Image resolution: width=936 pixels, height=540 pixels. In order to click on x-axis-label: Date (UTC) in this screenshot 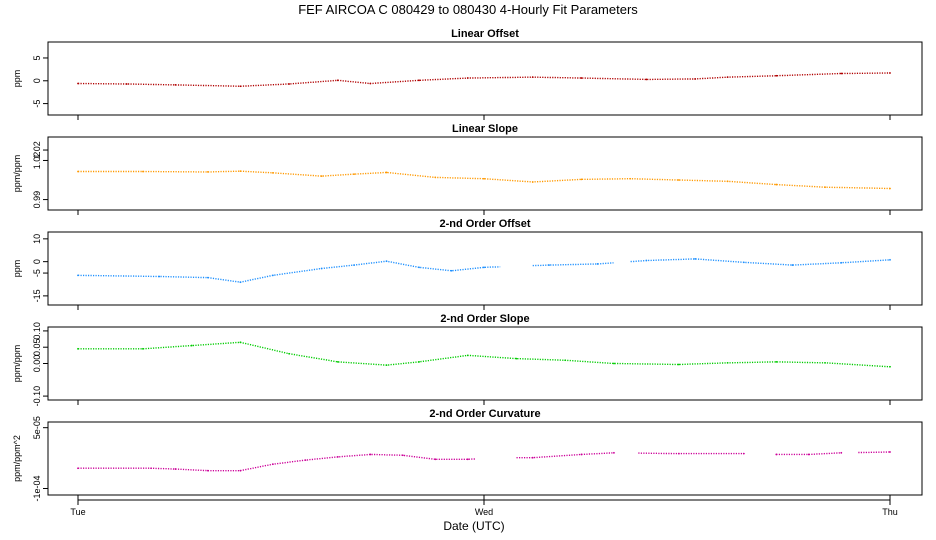, I will do `click(473, 526)`.